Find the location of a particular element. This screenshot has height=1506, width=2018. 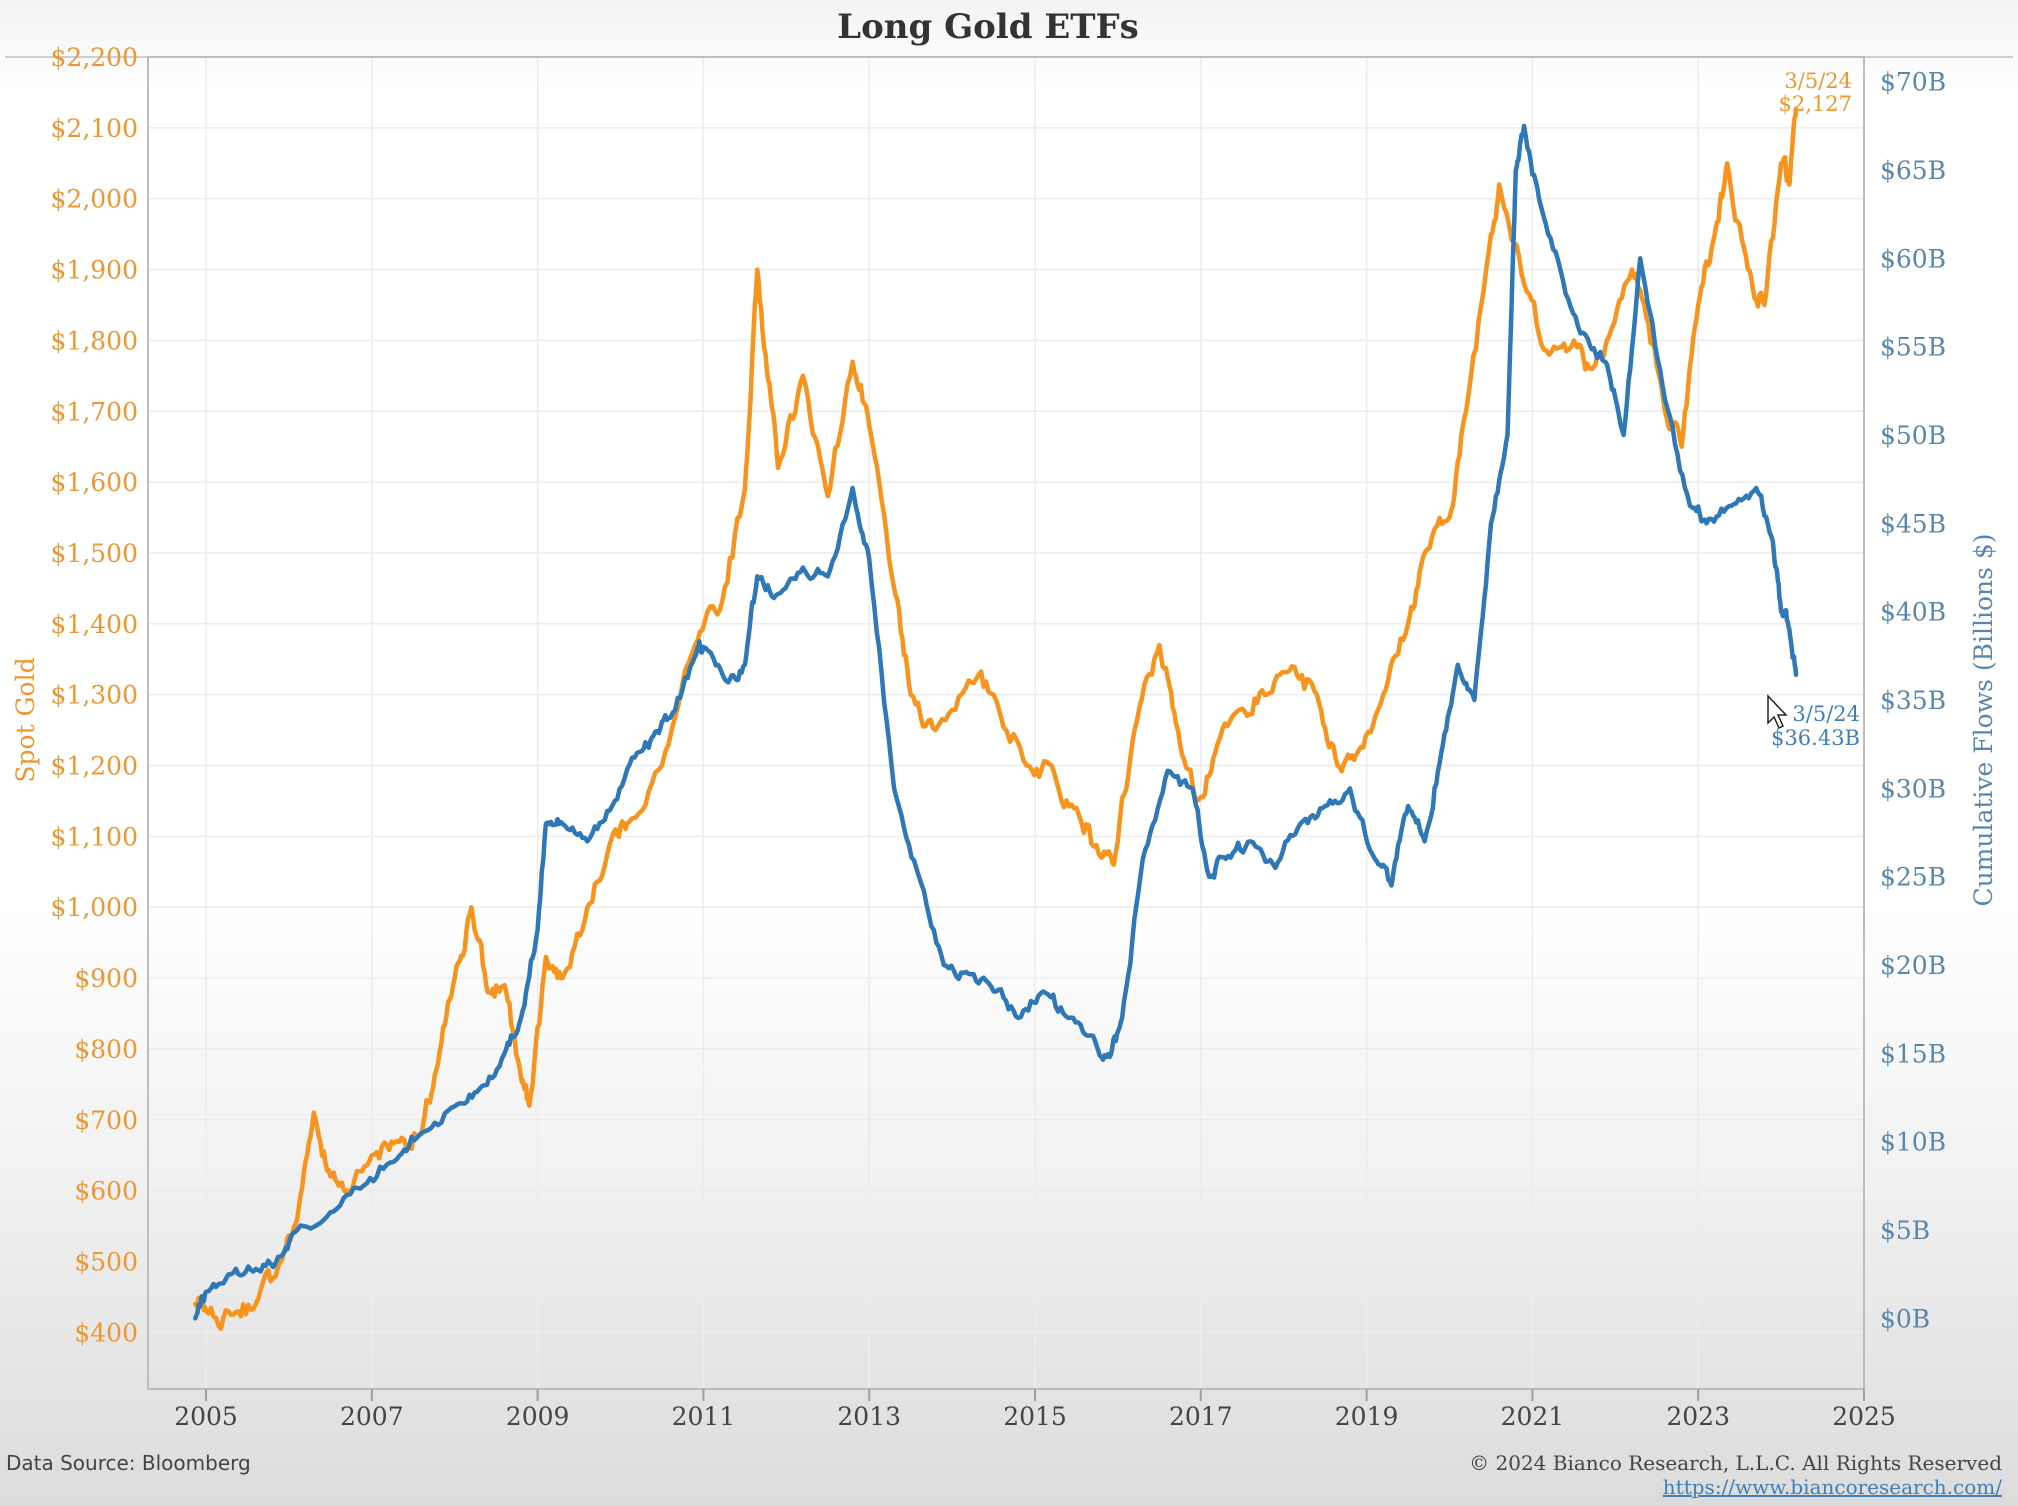

right-tick-label: $35B is located at coordinates (1913, 700).